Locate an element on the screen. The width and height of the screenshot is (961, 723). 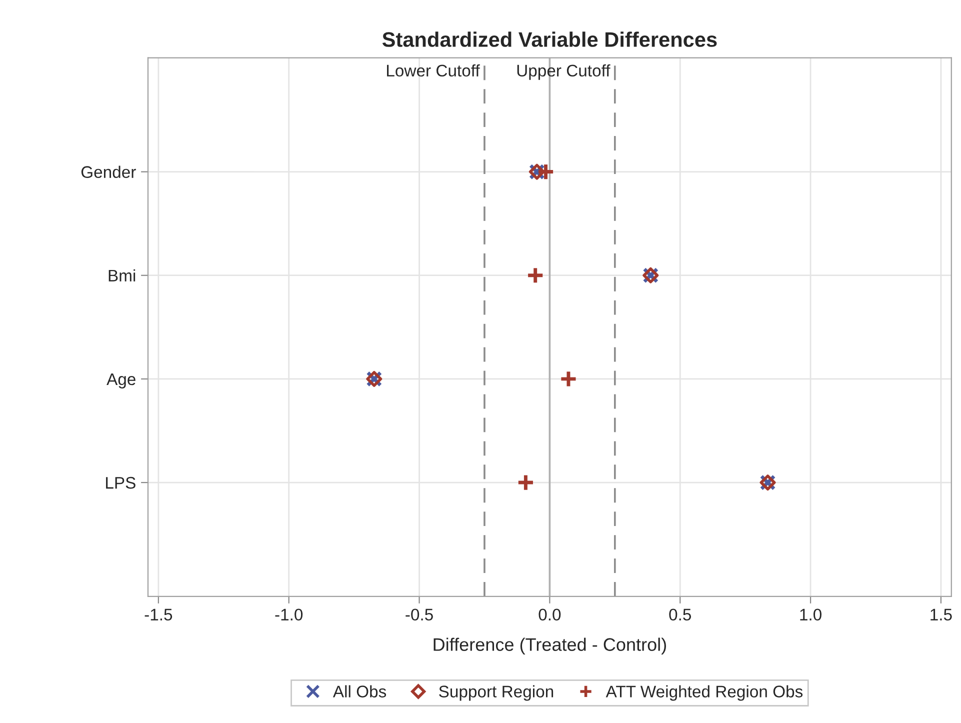
x-tick-label: 0.0 is located at coordinates (549, 614).